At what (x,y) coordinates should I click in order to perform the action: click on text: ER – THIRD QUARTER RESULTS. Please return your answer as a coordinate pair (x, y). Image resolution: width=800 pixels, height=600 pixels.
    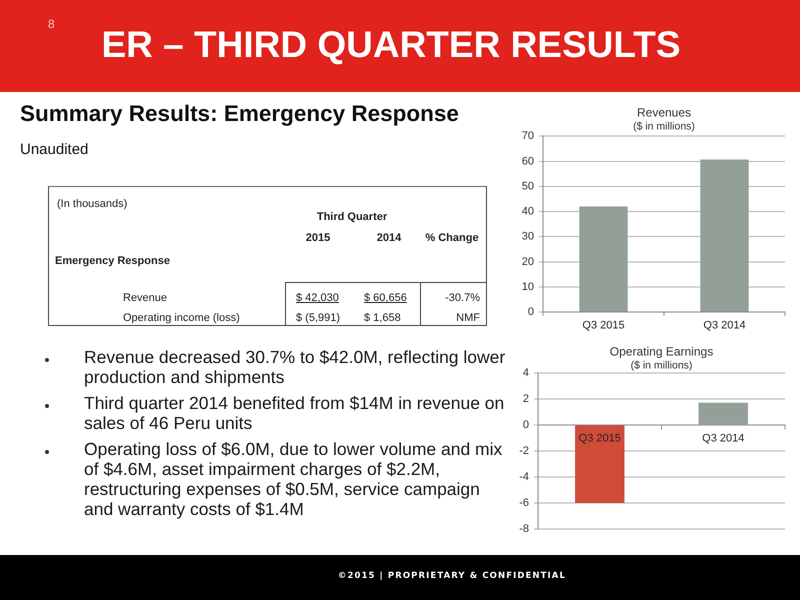
    Looking at the image, I should click on (391, 45).